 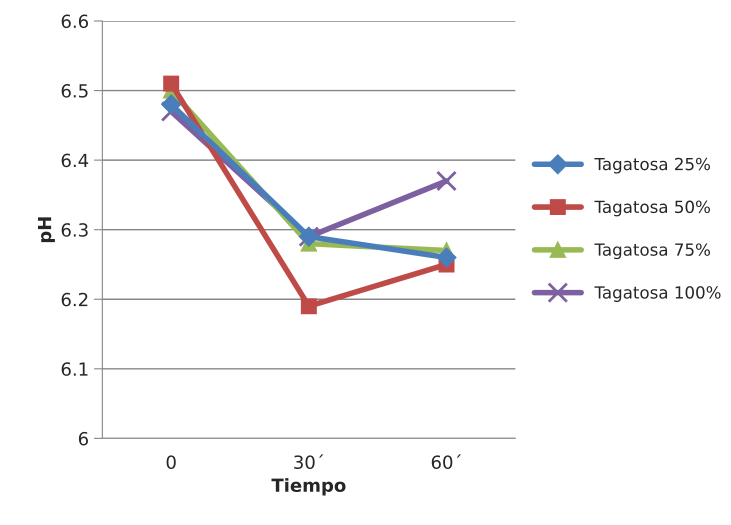 I want to click on y-axis-title: pH, so click(x=46, y=229).